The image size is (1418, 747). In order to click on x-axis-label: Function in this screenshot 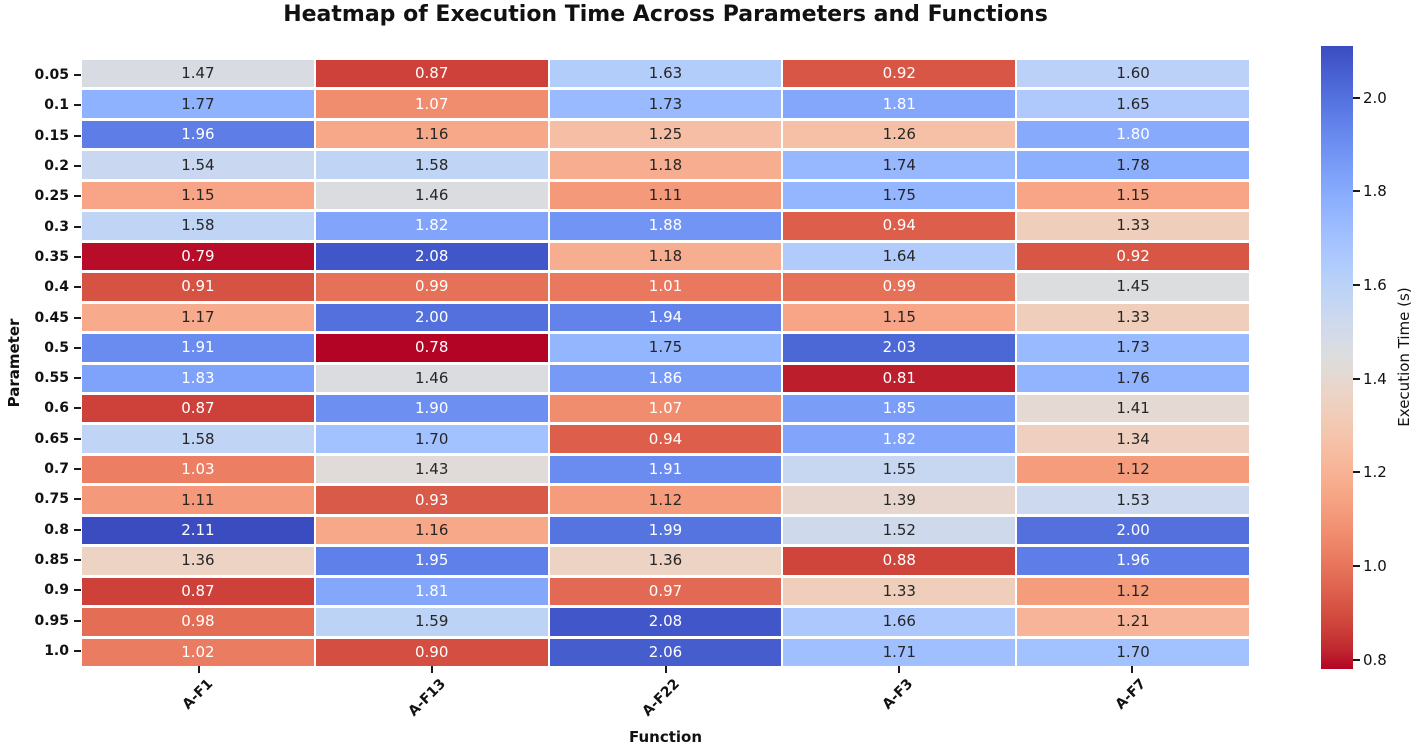, I will do `click(665, 737)`.